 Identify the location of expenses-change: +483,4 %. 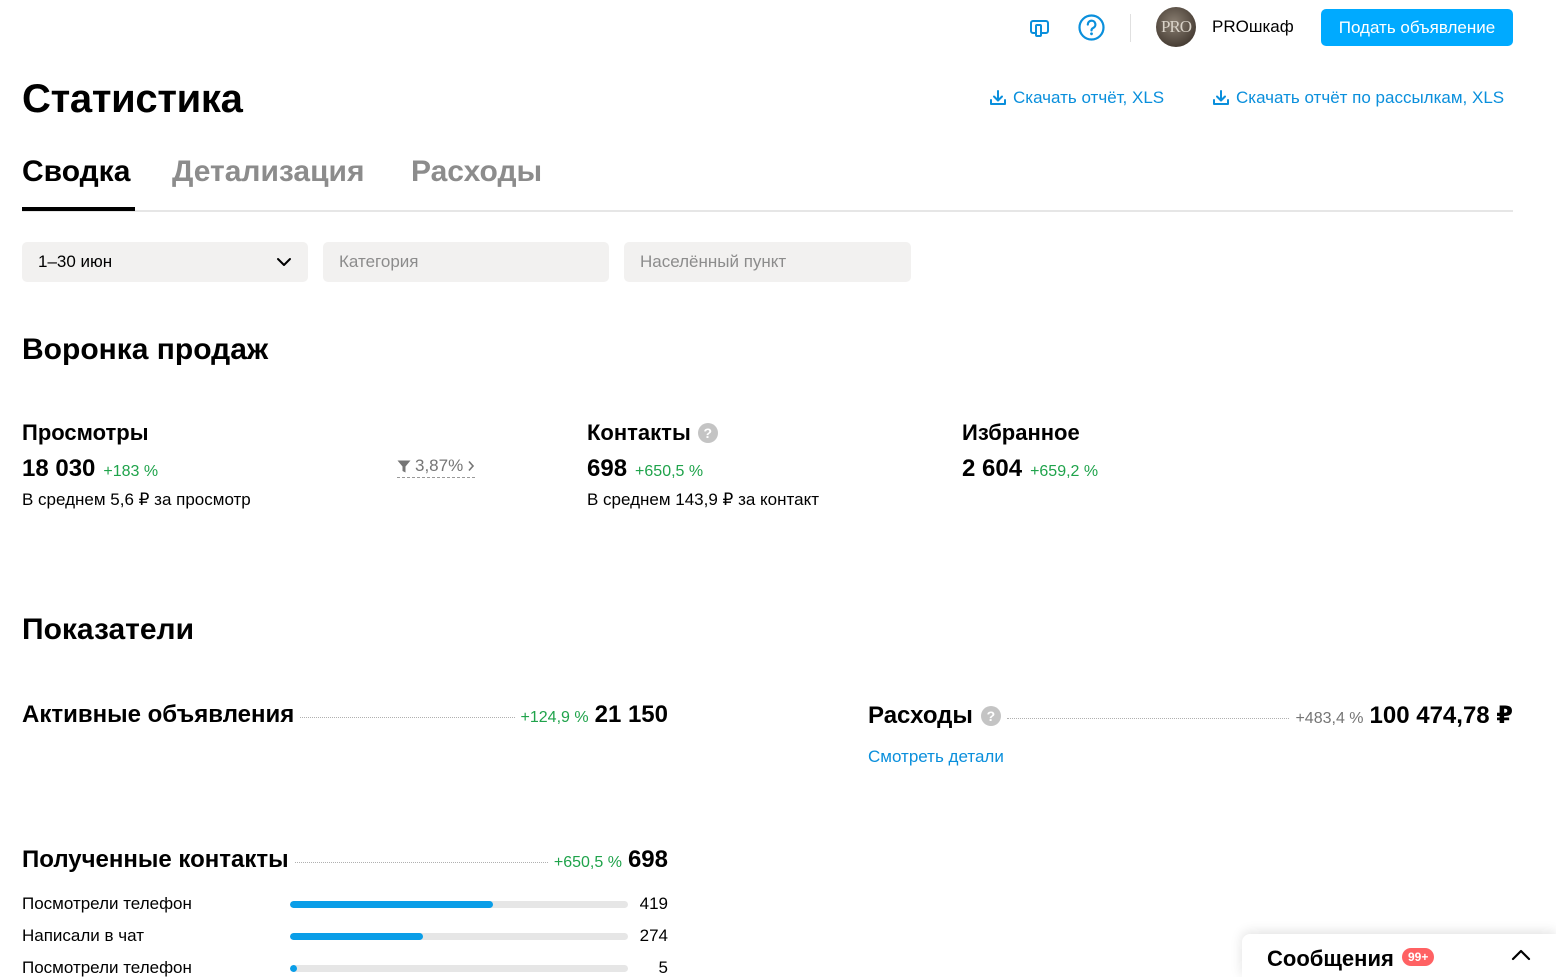
(1329, 718).